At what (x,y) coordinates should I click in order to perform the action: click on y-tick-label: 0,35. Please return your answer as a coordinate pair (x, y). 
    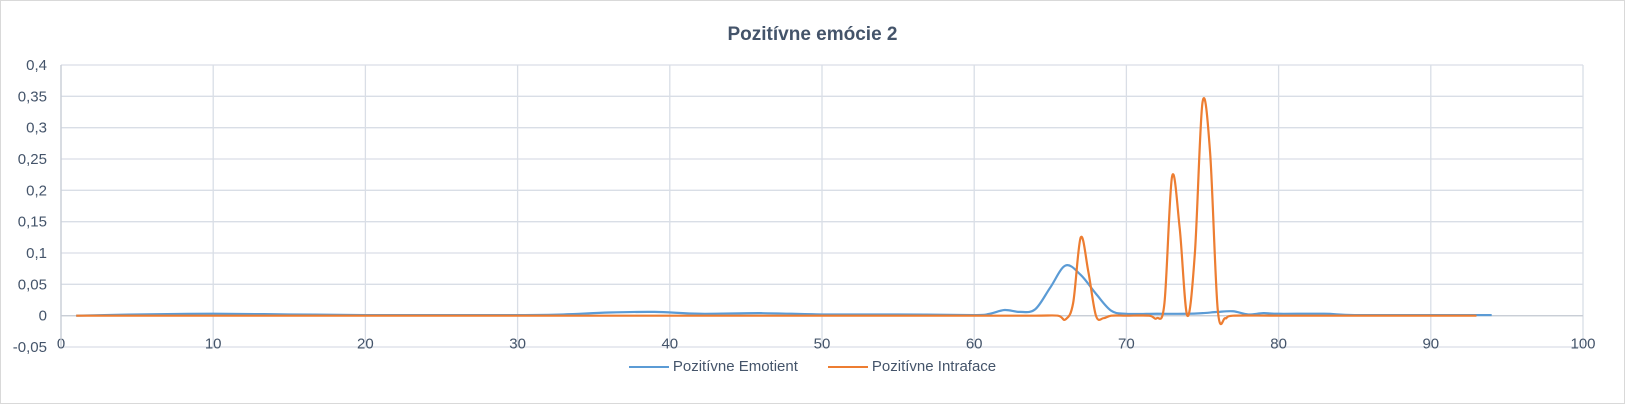
    Looking at the image, I should click on (32, 96).